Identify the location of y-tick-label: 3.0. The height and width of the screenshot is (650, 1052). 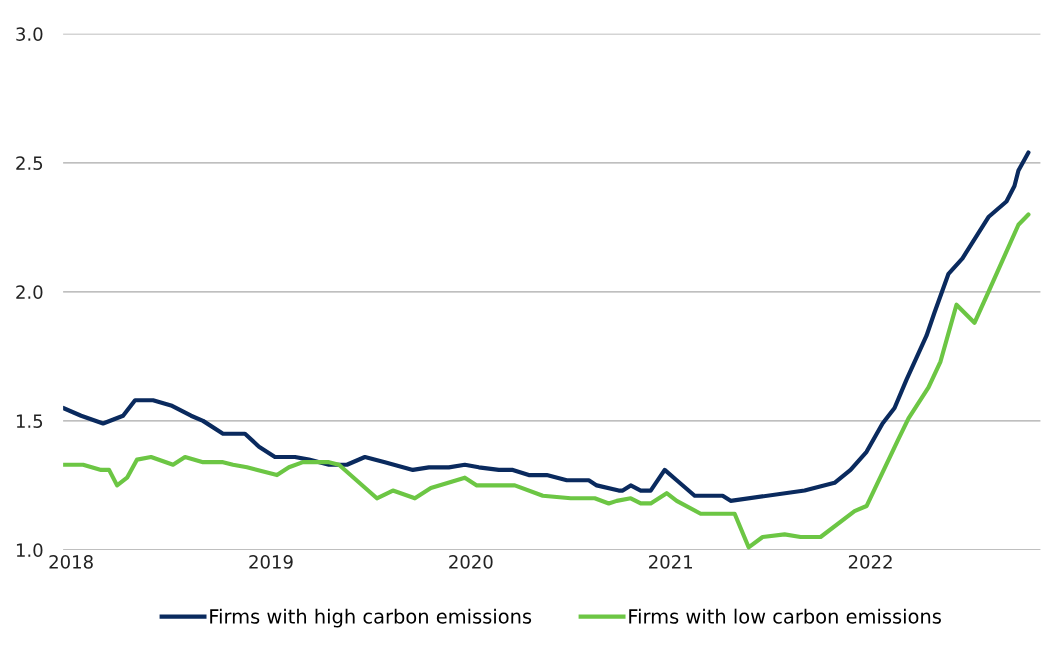
(29, 34).